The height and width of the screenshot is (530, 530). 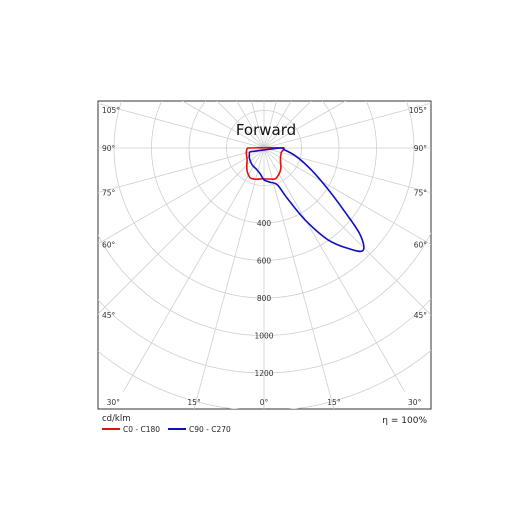 I want to click on angle-tick-label-right: 75°, so click(x=421, y=193).